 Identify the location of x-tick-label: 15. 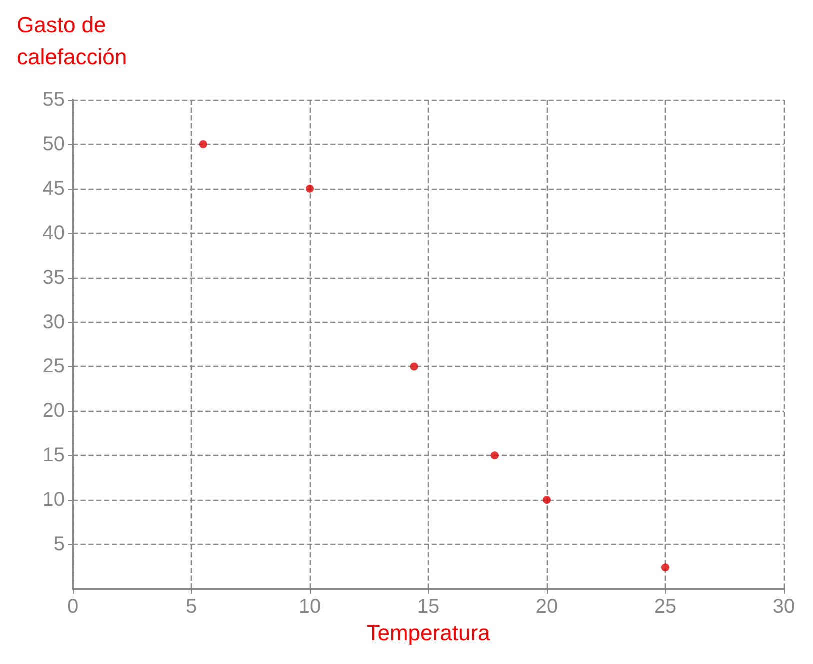
(428, 607).